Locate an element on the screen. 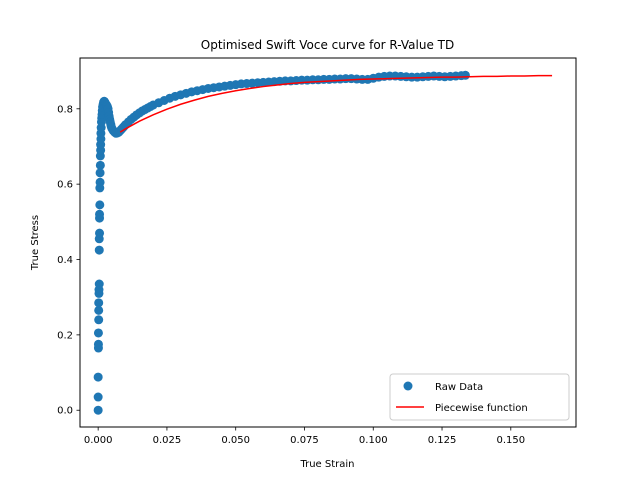 This screenshot has width=640, height=480. x-axis-ticks: 0.000 0.025 0.050 0.075 0.100 0.125 0.150 is located at coordinates (304, 436).